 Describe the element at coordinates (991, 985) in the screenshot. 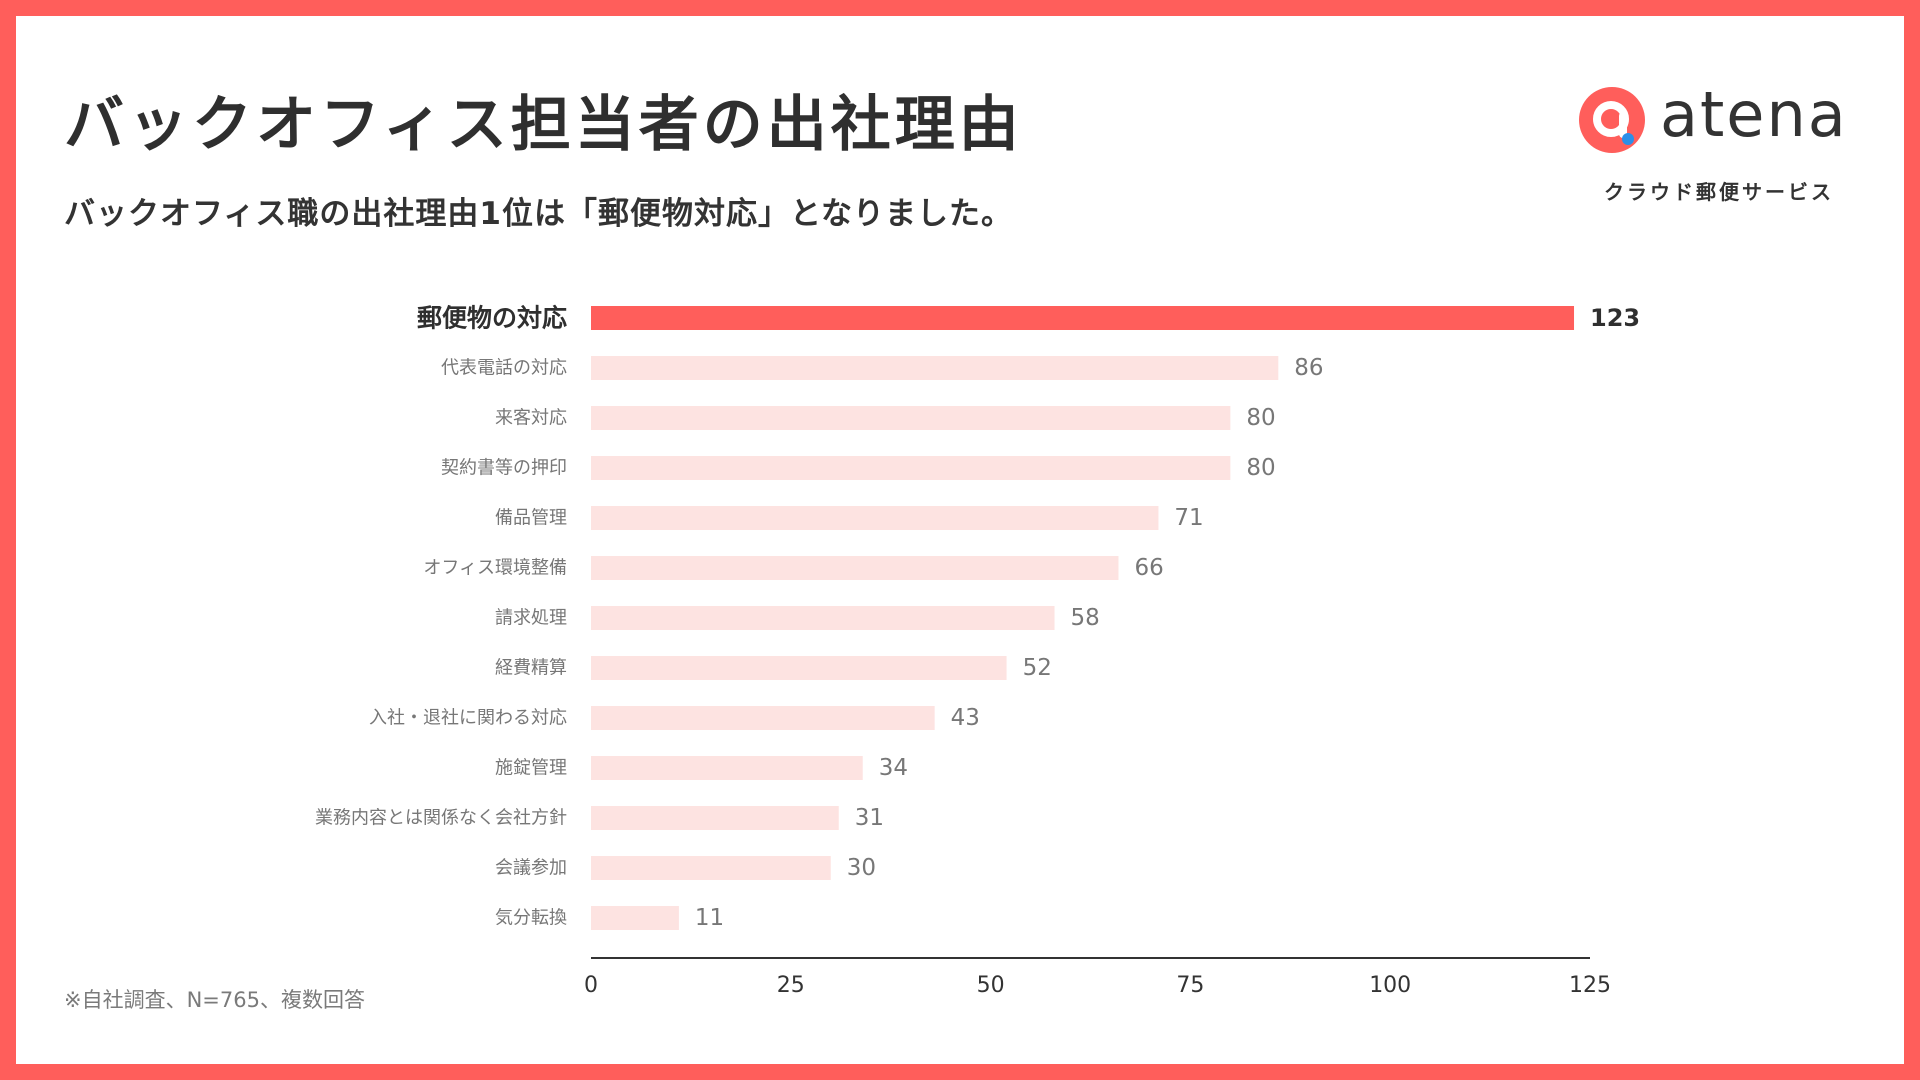

I see `x-tick-label-3: 50` at that location.